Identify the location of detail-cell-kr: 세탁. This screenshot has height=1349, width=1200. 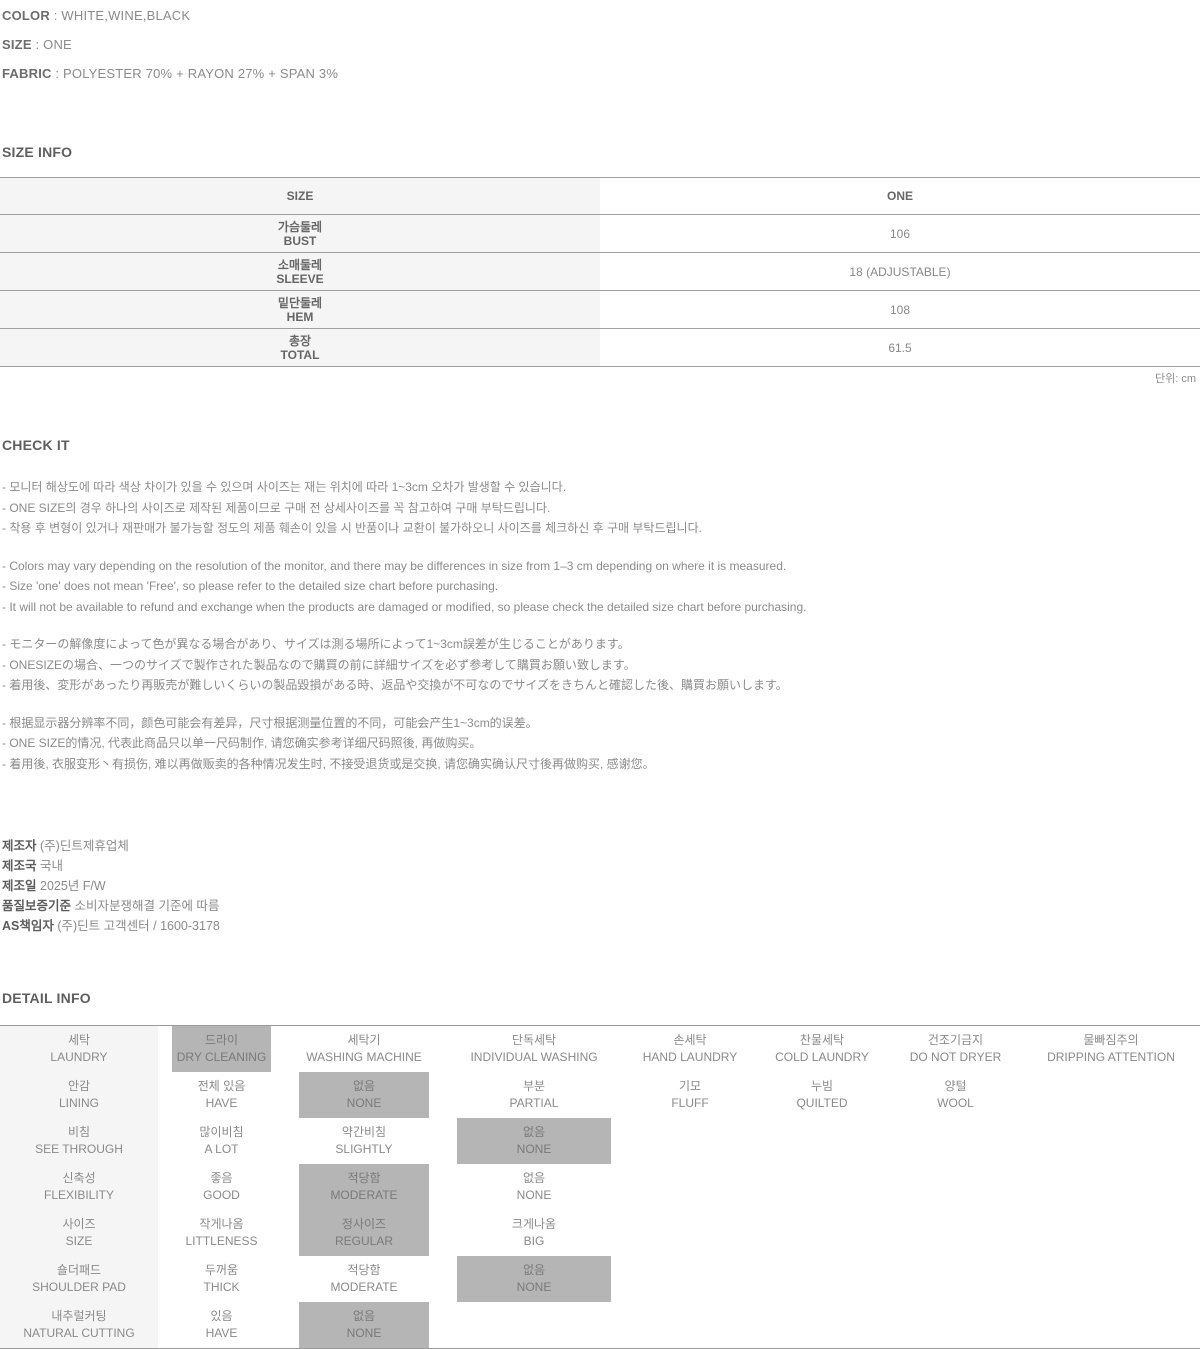
(79, 1040).